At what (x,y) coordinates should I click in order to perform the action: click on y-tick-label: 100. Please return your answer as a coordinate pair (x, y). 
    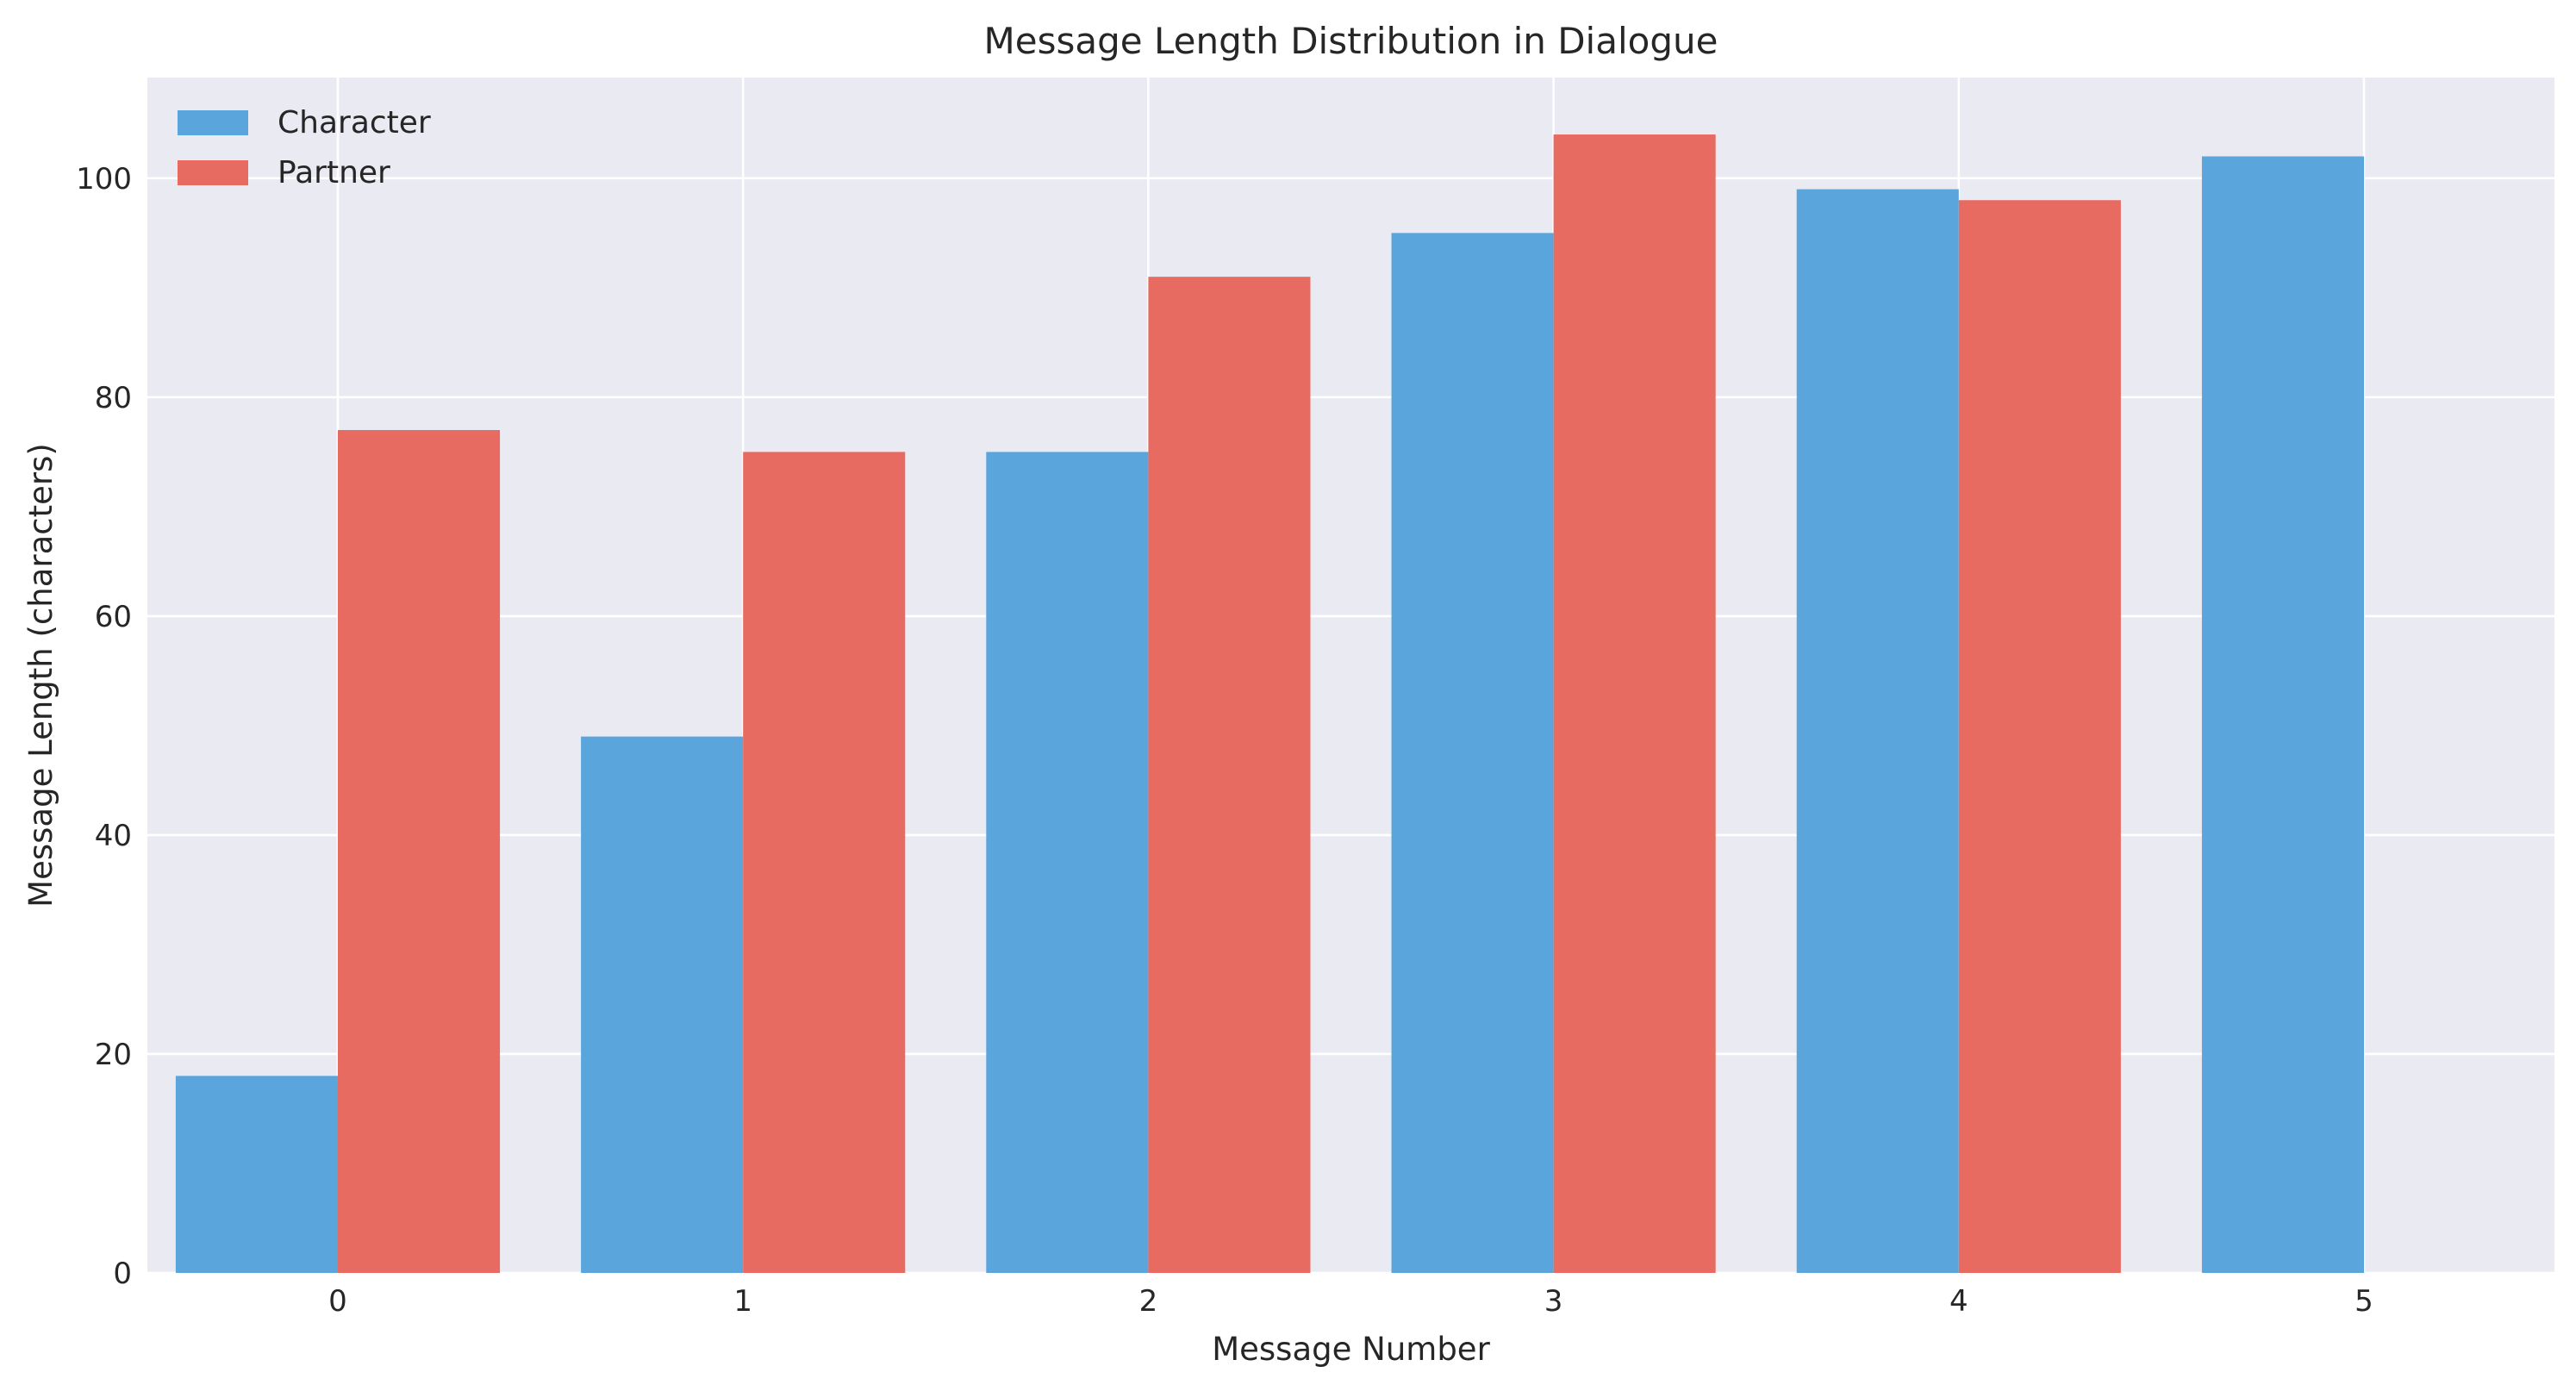
    Looking at the image, I should click on (104, 179).